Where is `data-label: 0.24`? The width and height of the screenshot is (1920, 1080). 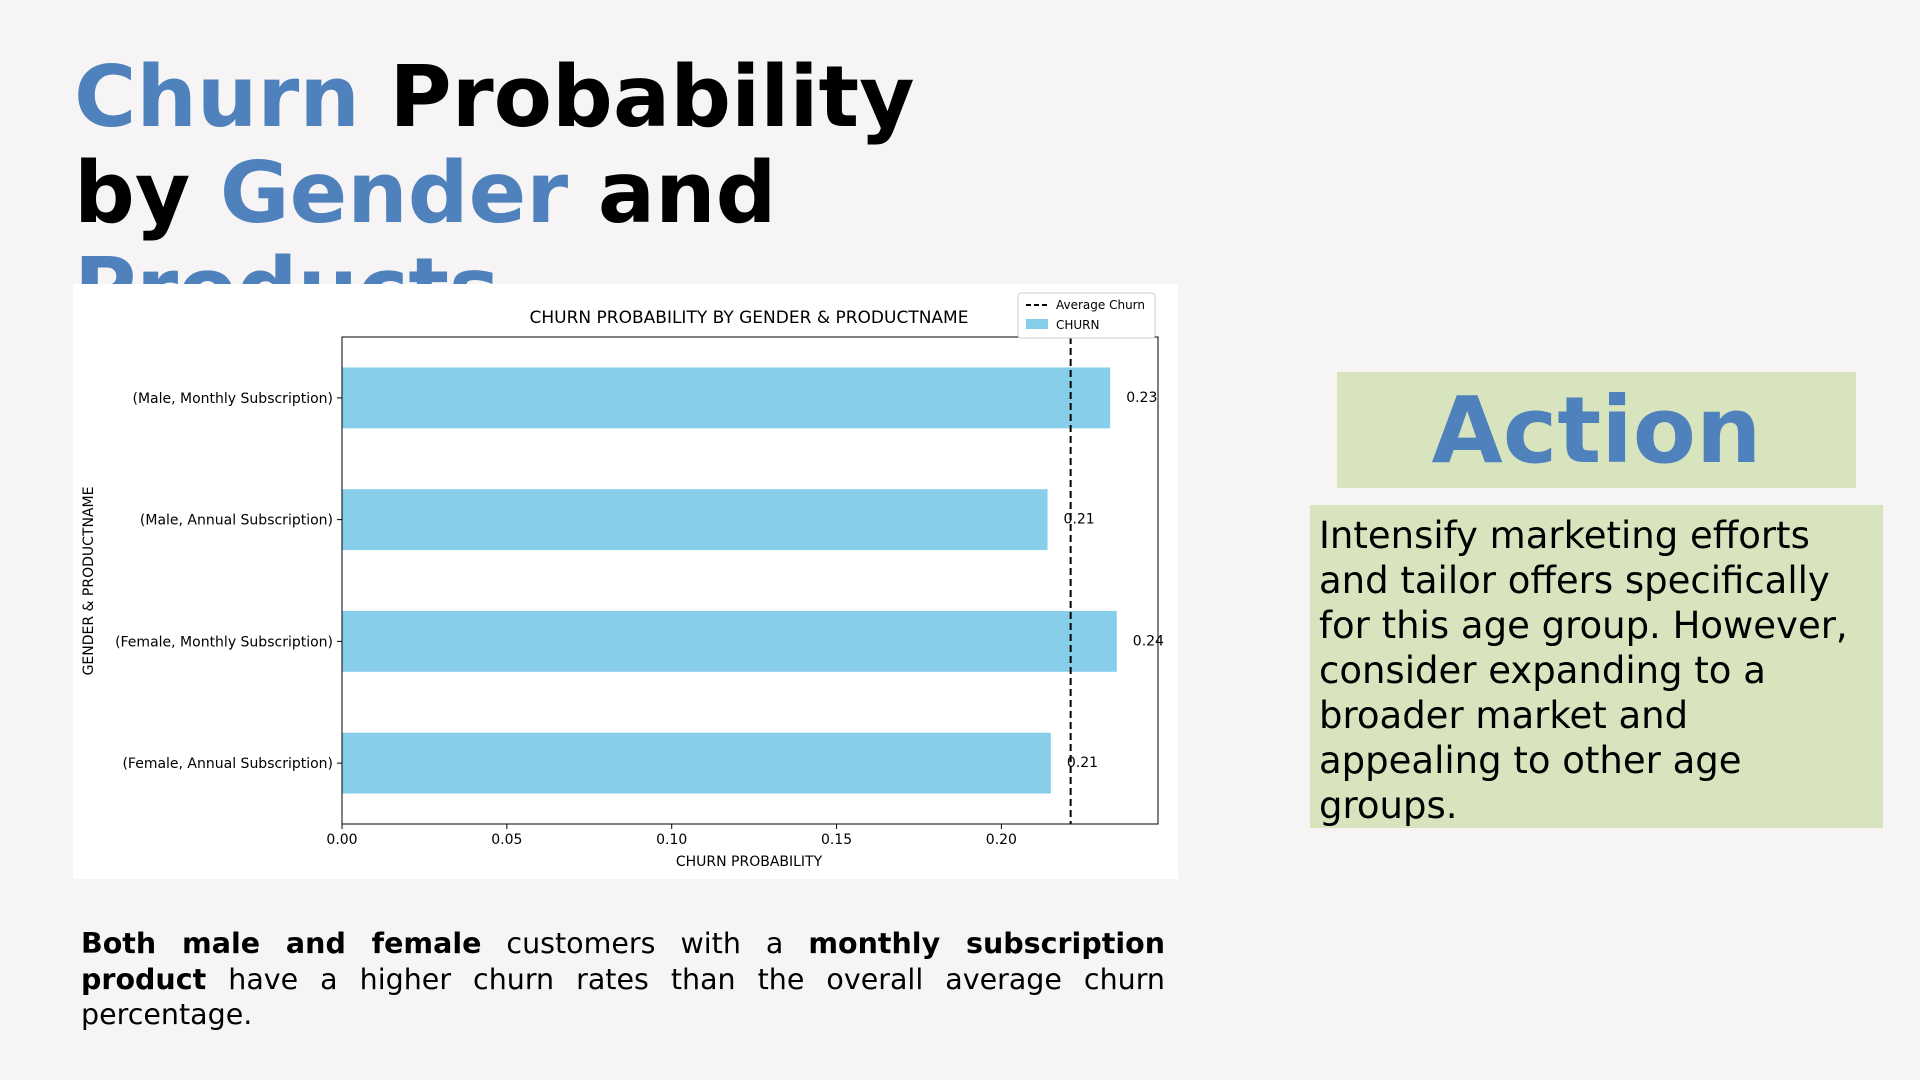
data-label: 0.24 is located at coordinates (1148, 641).